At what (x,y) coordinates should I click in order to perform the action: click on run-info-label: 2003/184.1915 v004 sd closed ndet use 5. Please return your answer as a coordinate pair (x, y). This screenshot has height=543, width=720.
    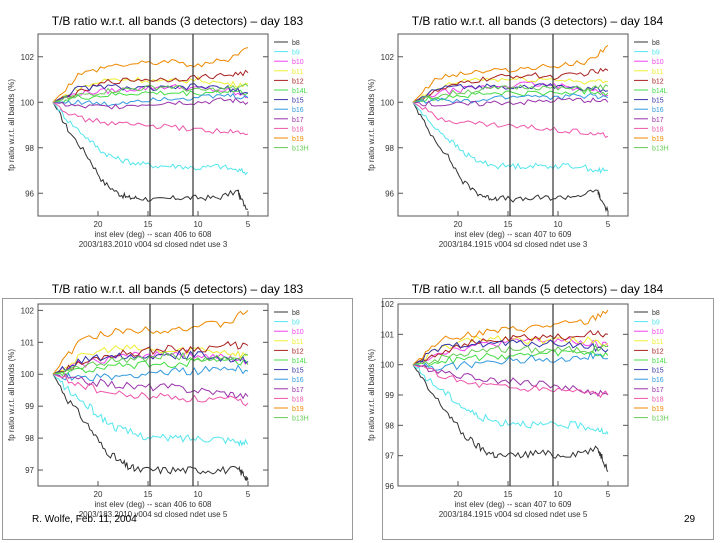
    Looking at the image, I should click on (513, 514).